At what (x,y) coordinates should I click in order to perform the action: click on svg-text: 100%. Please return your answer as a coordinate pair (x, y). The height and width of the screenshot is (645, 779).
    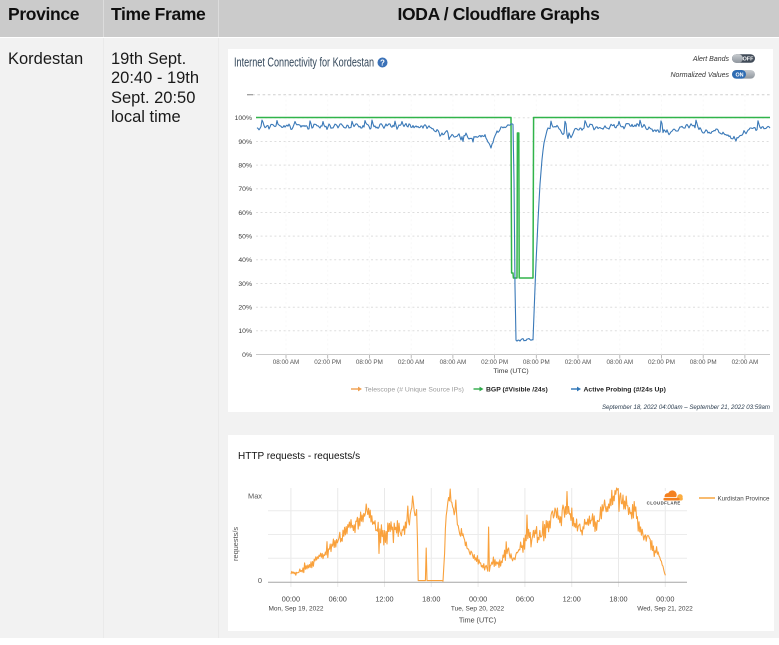
    Looking at the image, I should click on (243, 118).